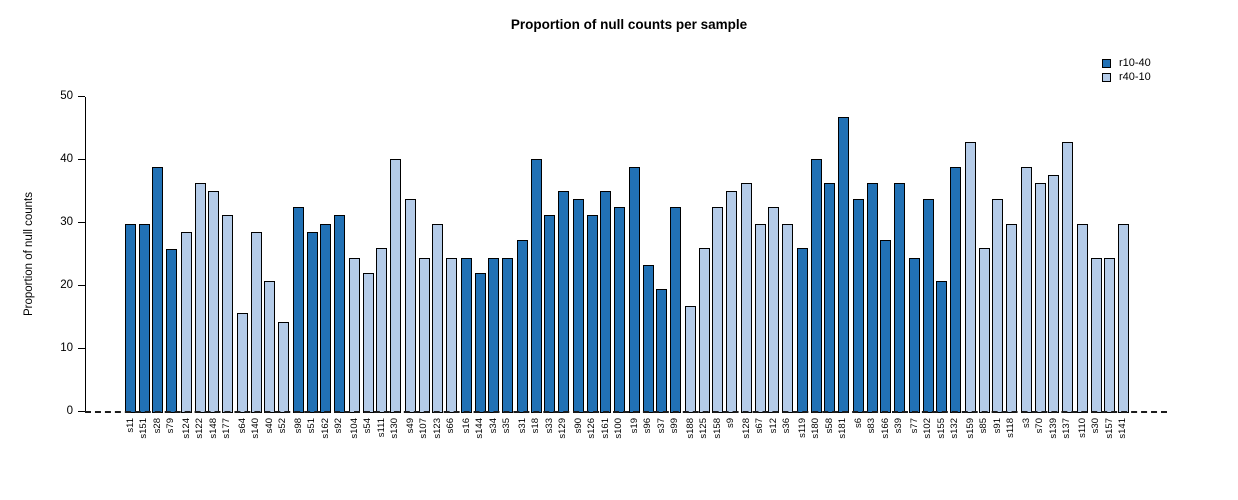  What do you see at coordinates (872, 298) in the screenshot?
I see `bar-s83` at bounding box center [872, 298].